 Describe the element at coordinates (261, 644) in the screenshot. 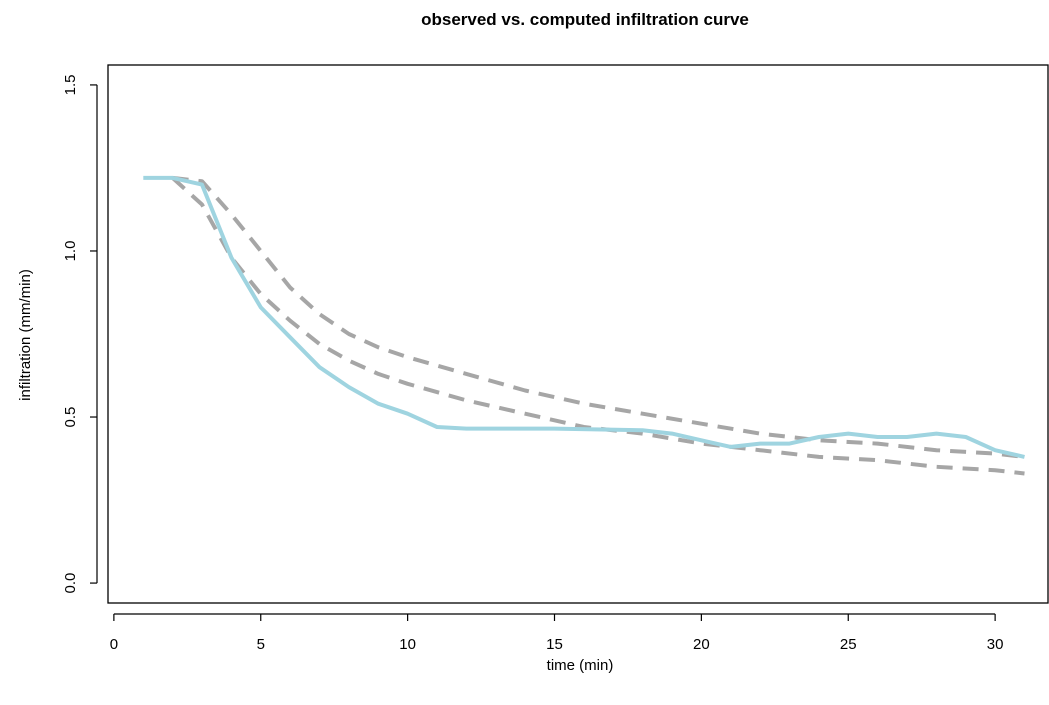

I see `x-tick-label: 5` at that location.